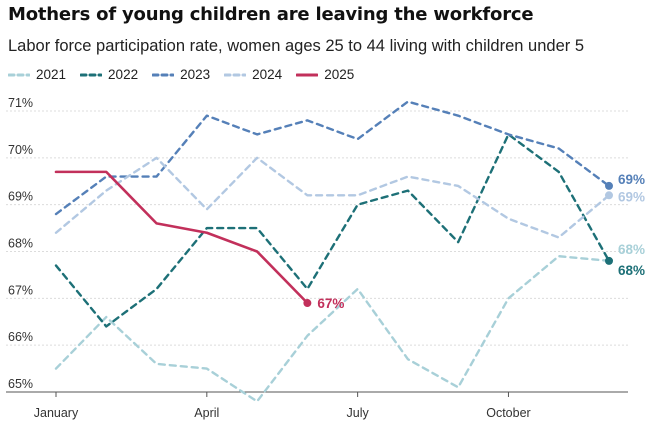  What do you see at coordinates (20, 337) in the screenshot?
I see `y-tick-label: 66%` at bounding box center [20, 337].